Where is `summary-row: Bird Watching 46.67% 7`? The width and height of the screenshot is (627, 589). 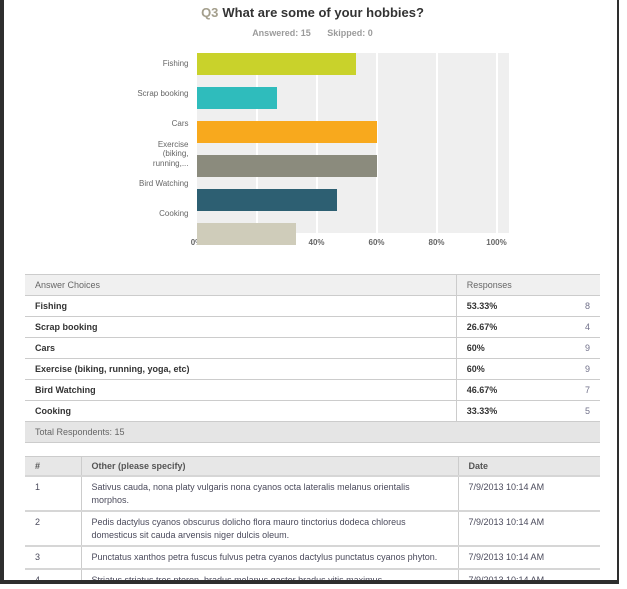
summary-row: Bird Watching 46.67% 7 is located at coordinates (312, 390).